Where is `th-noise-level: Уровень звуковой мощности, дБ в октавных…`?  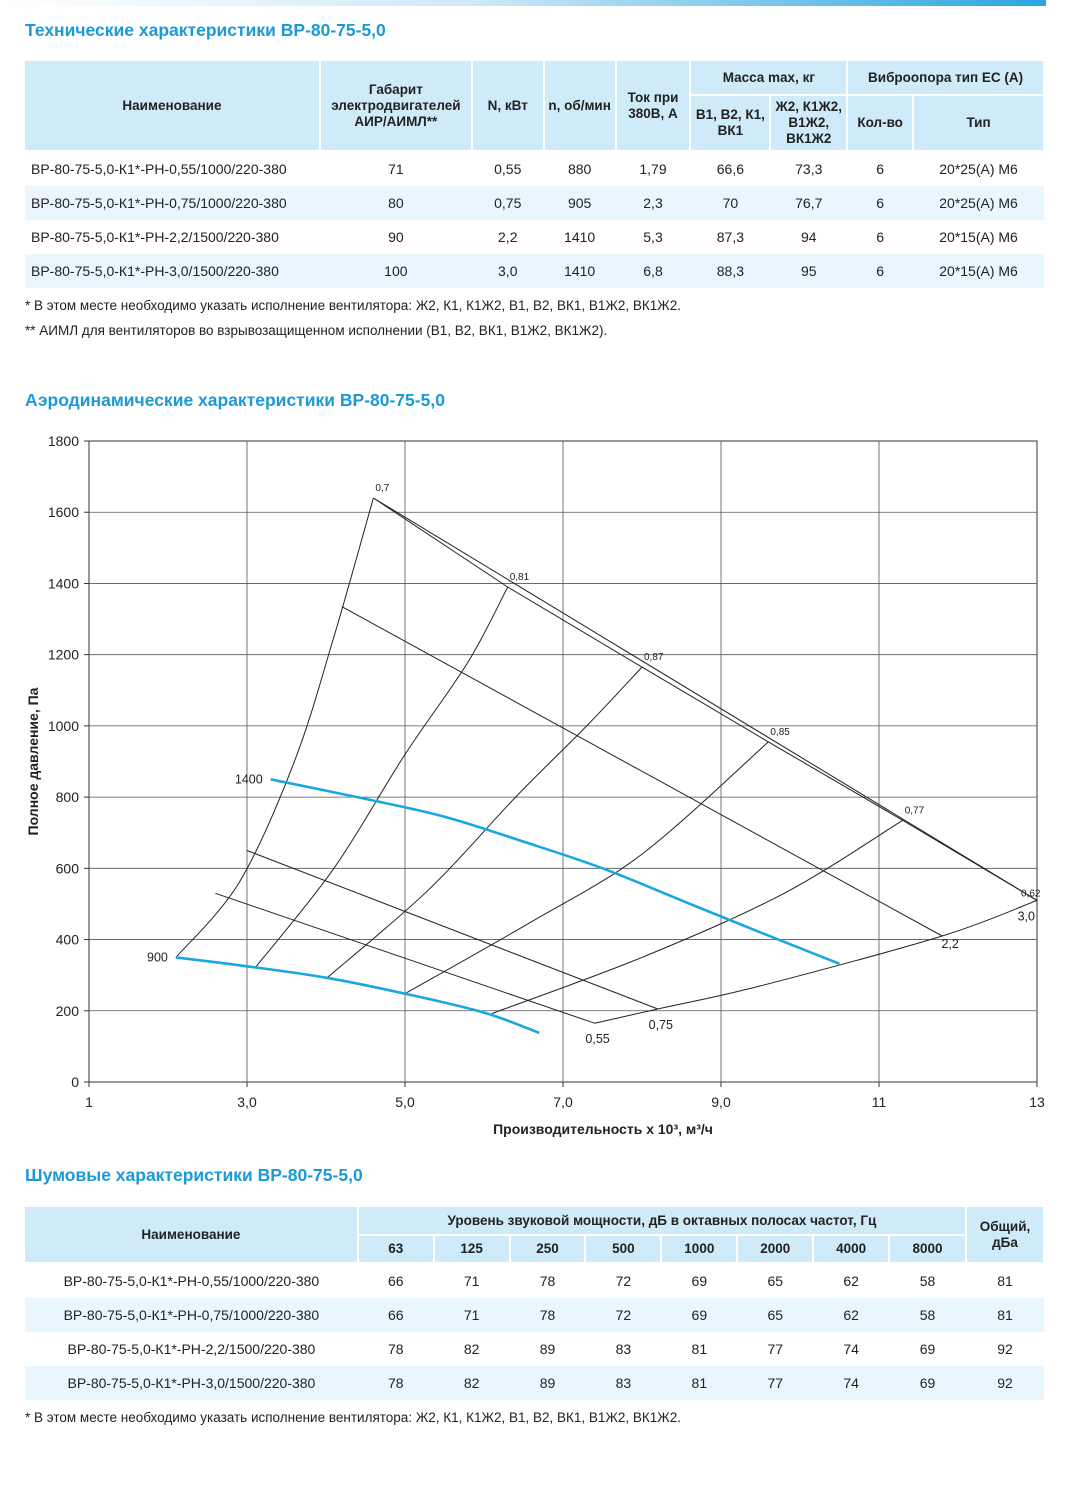 th-noise-level: Уровень звуковой мощности, дБ в октавных… is located at coordinates (662, 1221).